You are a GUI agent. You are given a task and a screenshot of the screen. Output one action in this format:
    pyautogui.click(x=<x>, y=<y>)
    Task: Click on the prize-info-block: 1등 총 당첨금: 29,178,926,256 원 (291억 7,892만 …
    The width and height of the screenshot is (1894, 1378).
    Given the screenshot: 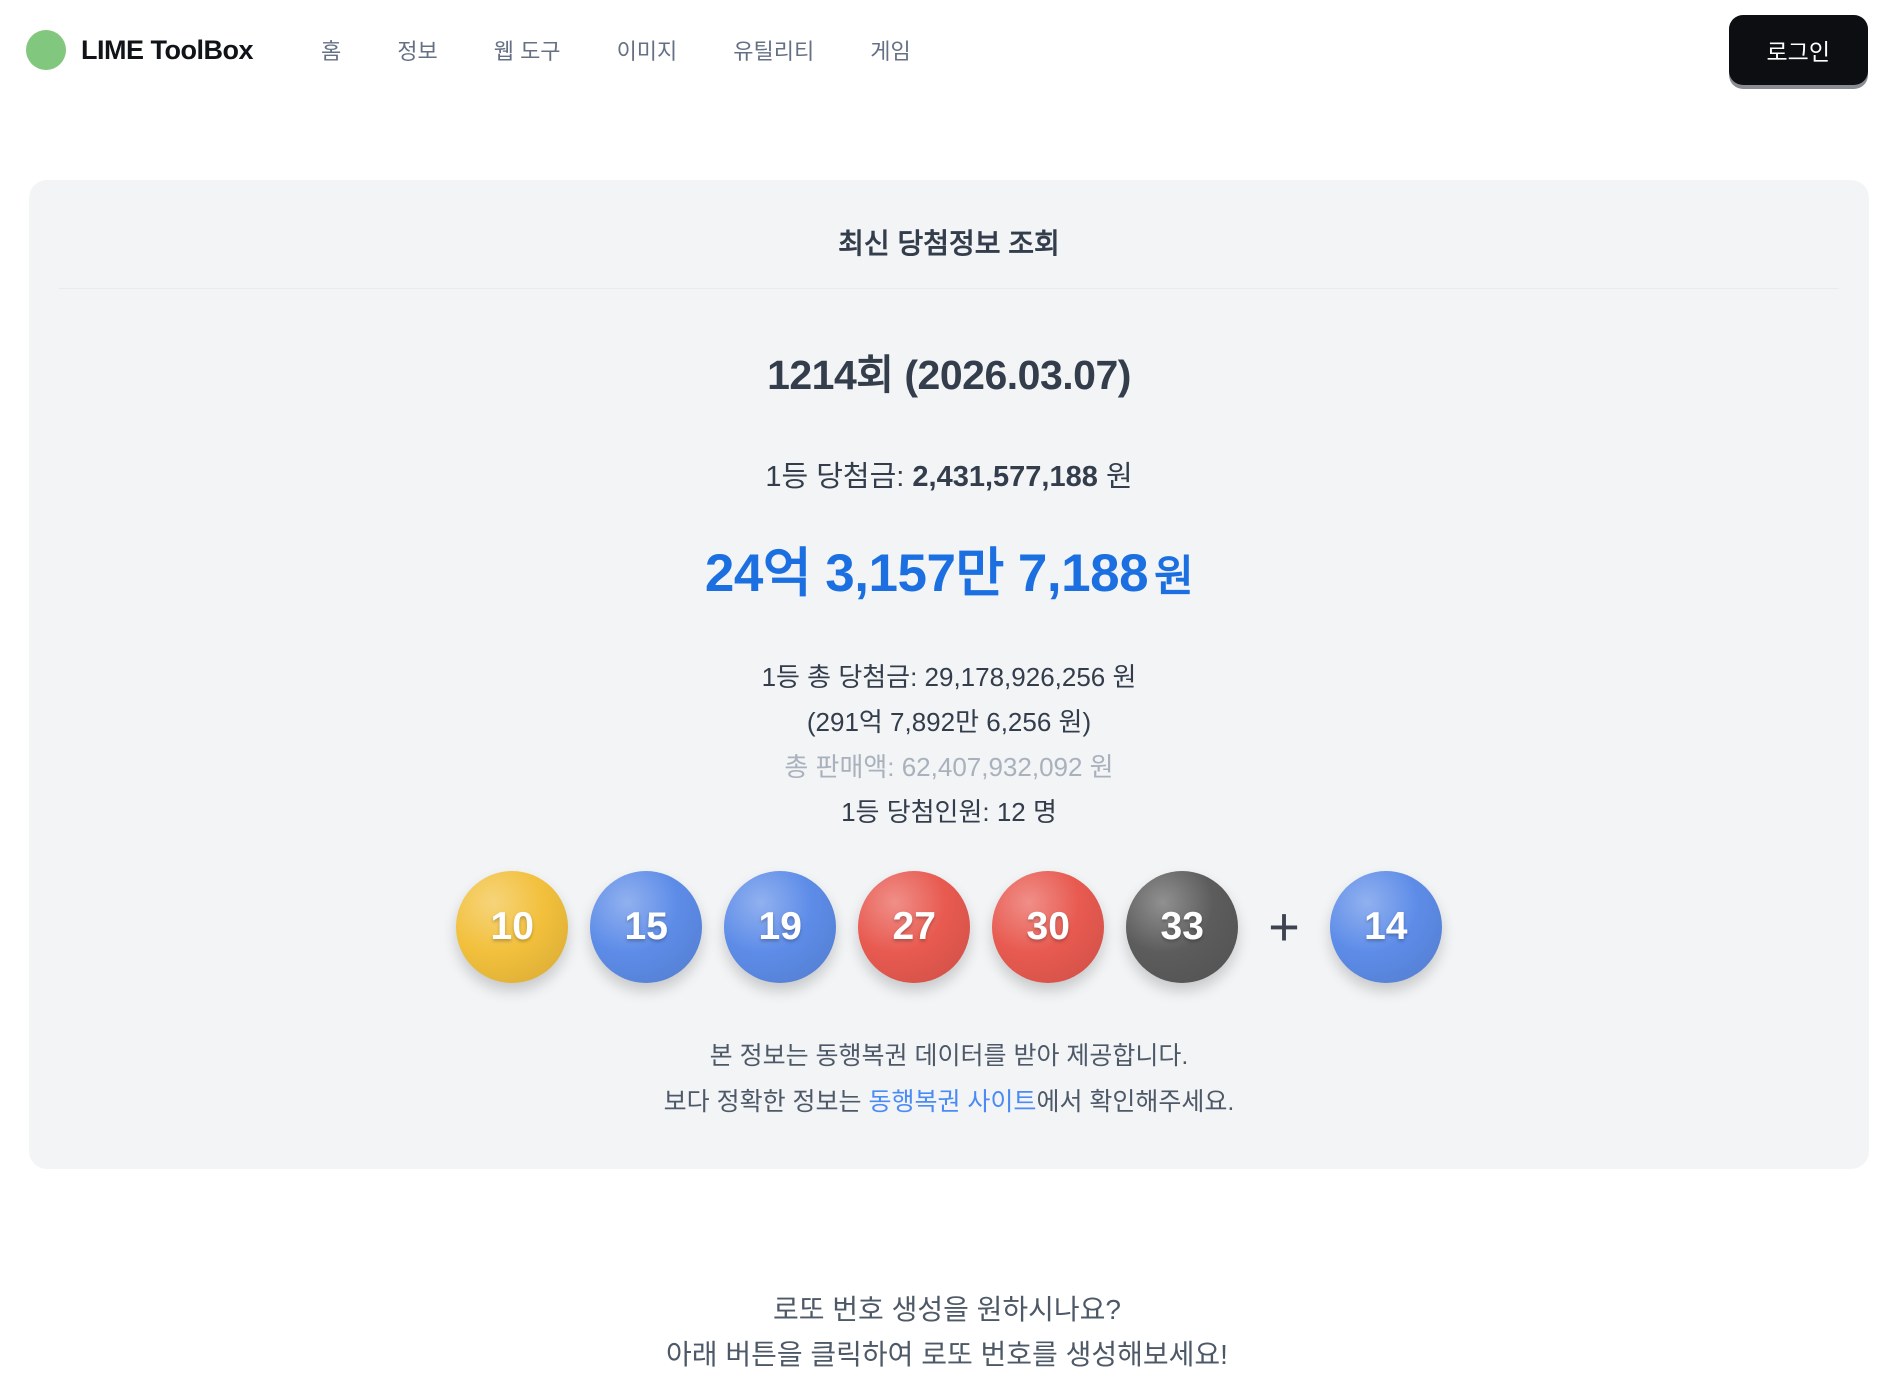 What is the action you would take?
    pyautogui.click(x=949, y=745)
    